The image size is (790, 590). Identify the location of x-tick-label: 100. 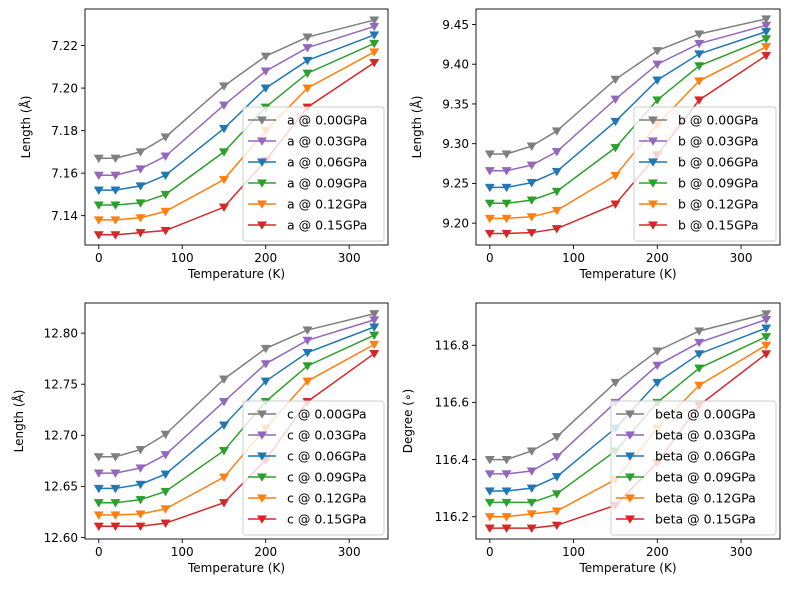
(573, 258).